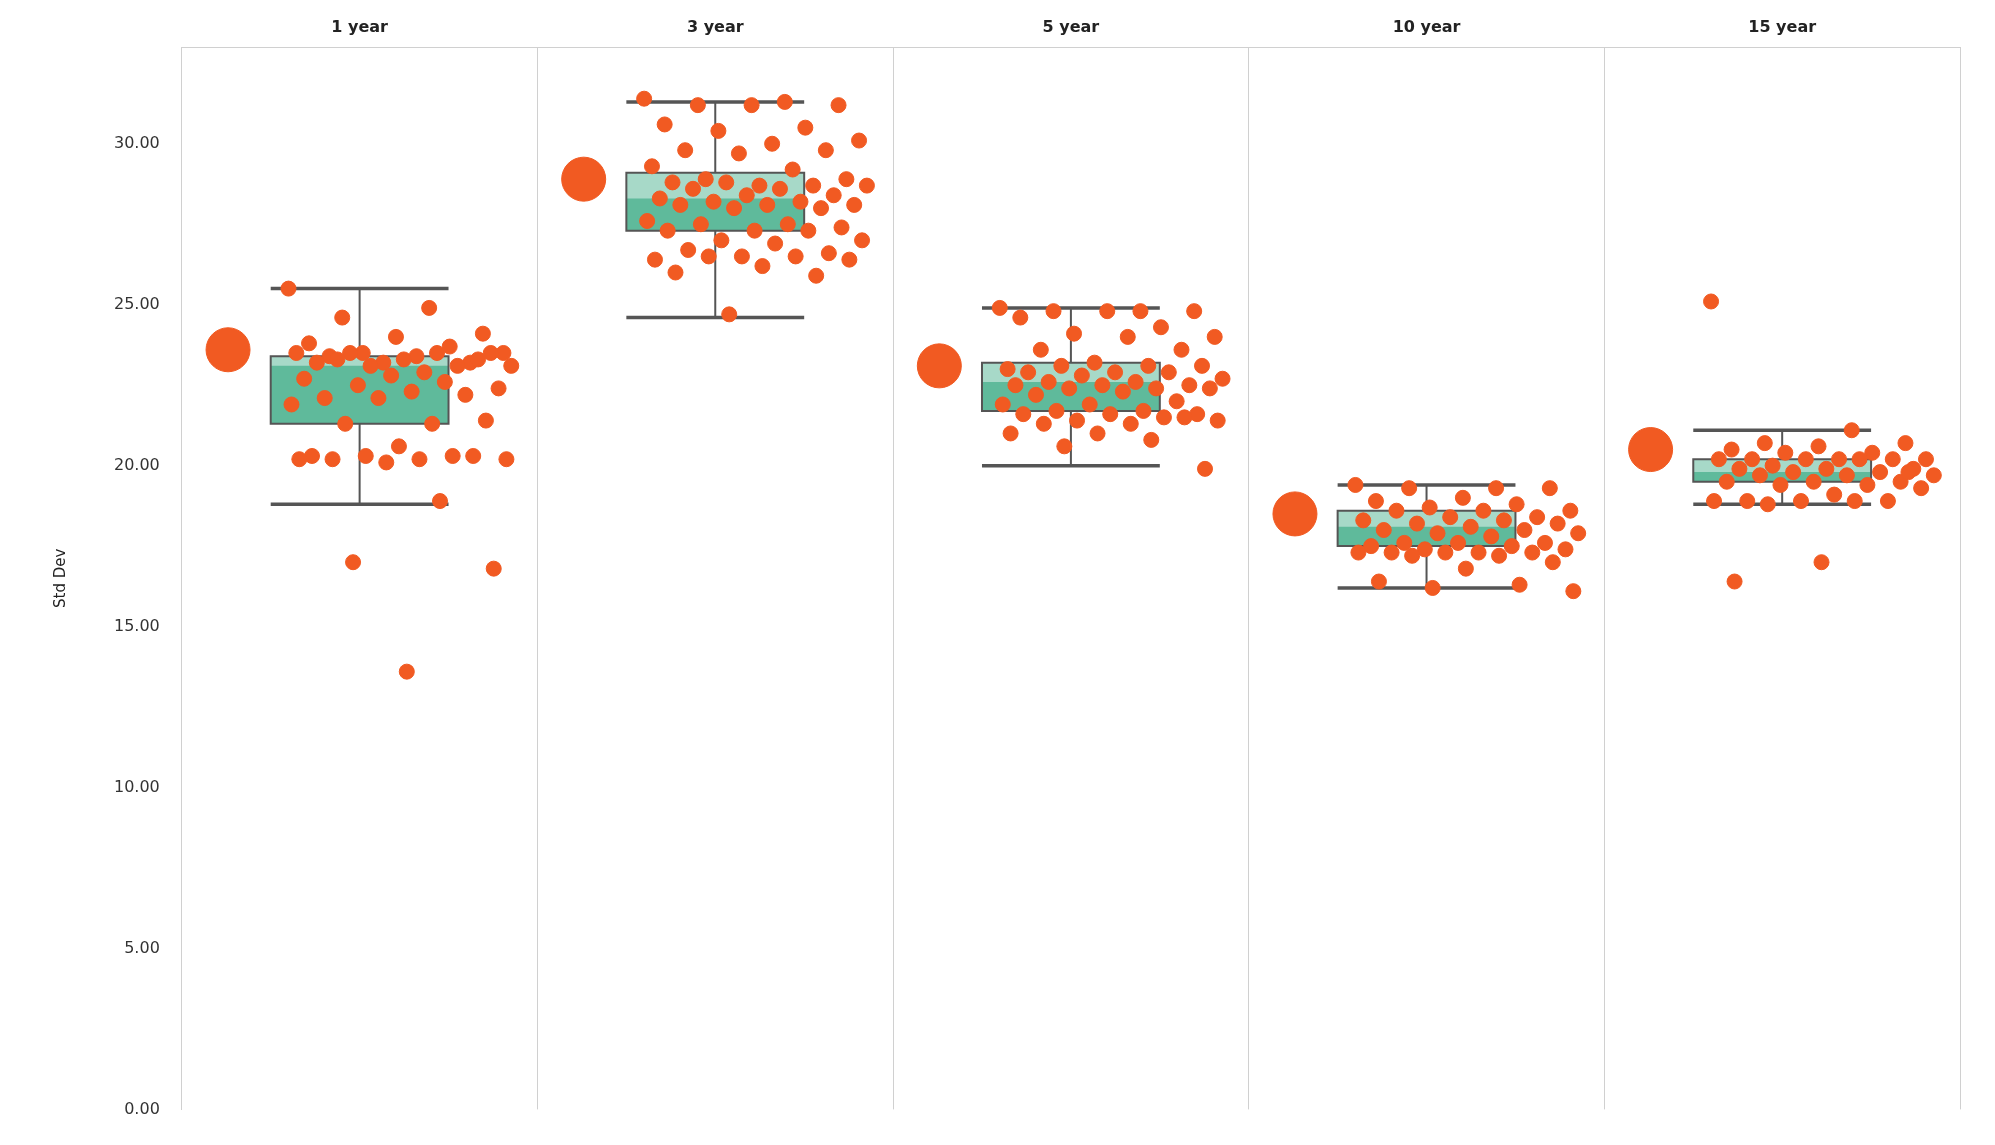  I want to click on x-tick-label: 10 year, so click(1426, 26).